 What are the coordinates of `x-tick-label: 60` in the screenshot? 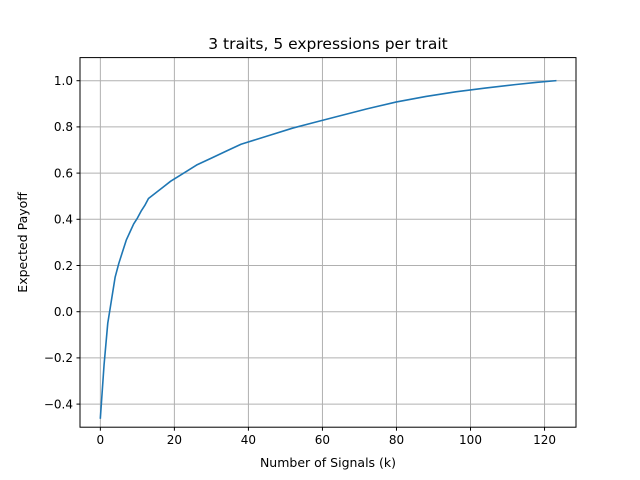 It's located at (322, 440).